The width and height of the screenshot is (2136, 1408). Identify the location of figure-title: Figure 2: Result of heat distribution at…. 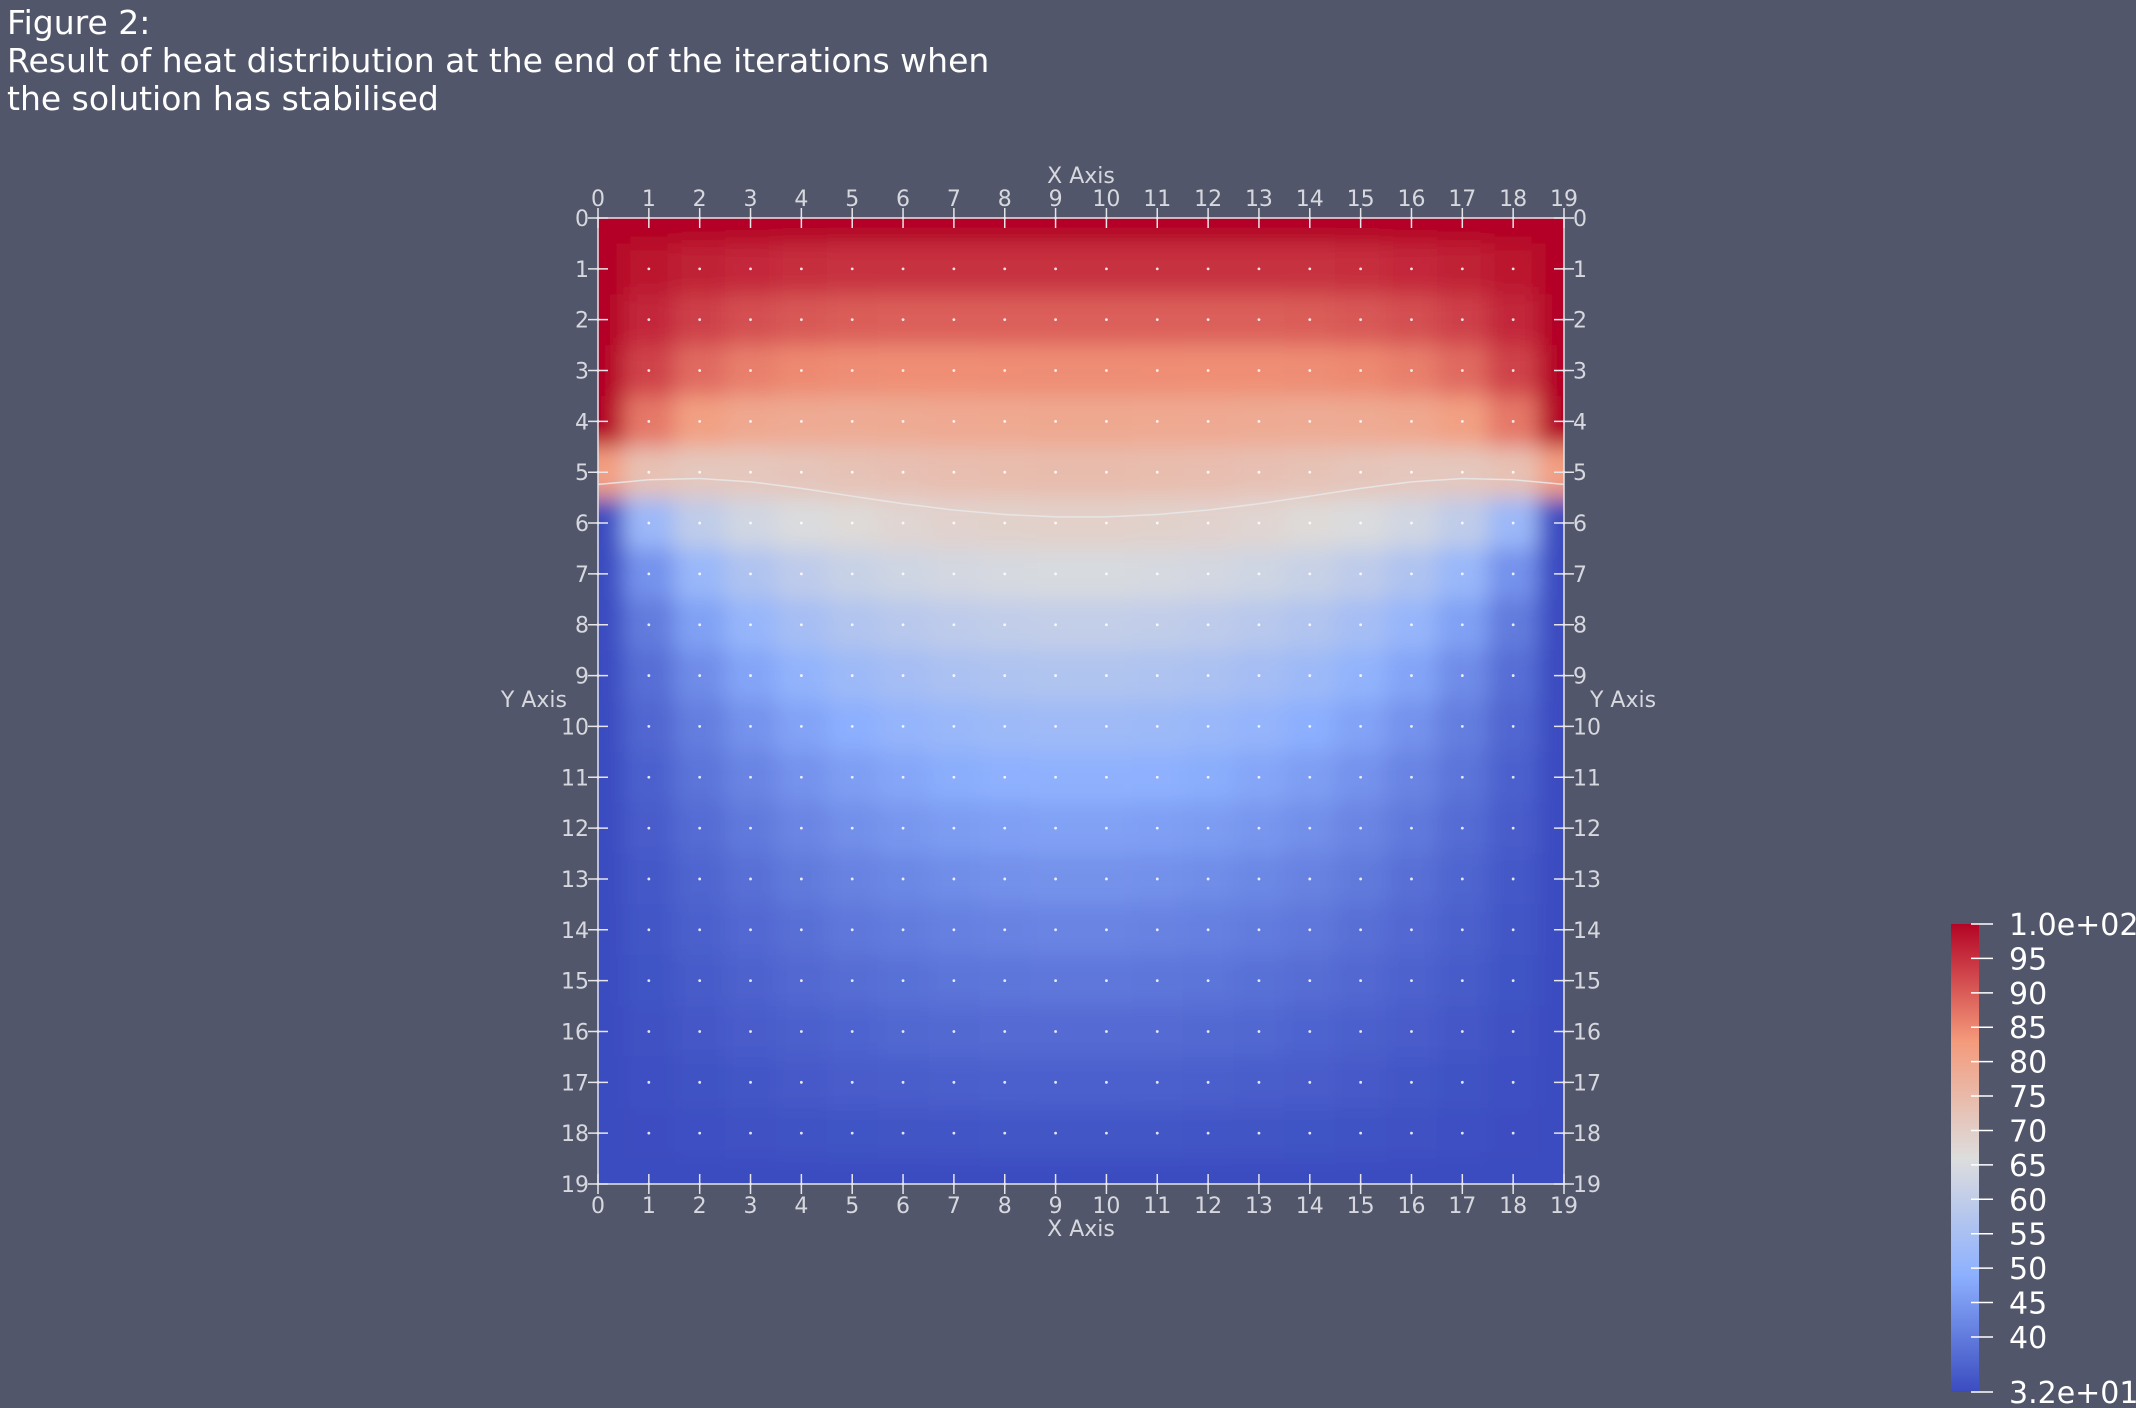
(498, 61).